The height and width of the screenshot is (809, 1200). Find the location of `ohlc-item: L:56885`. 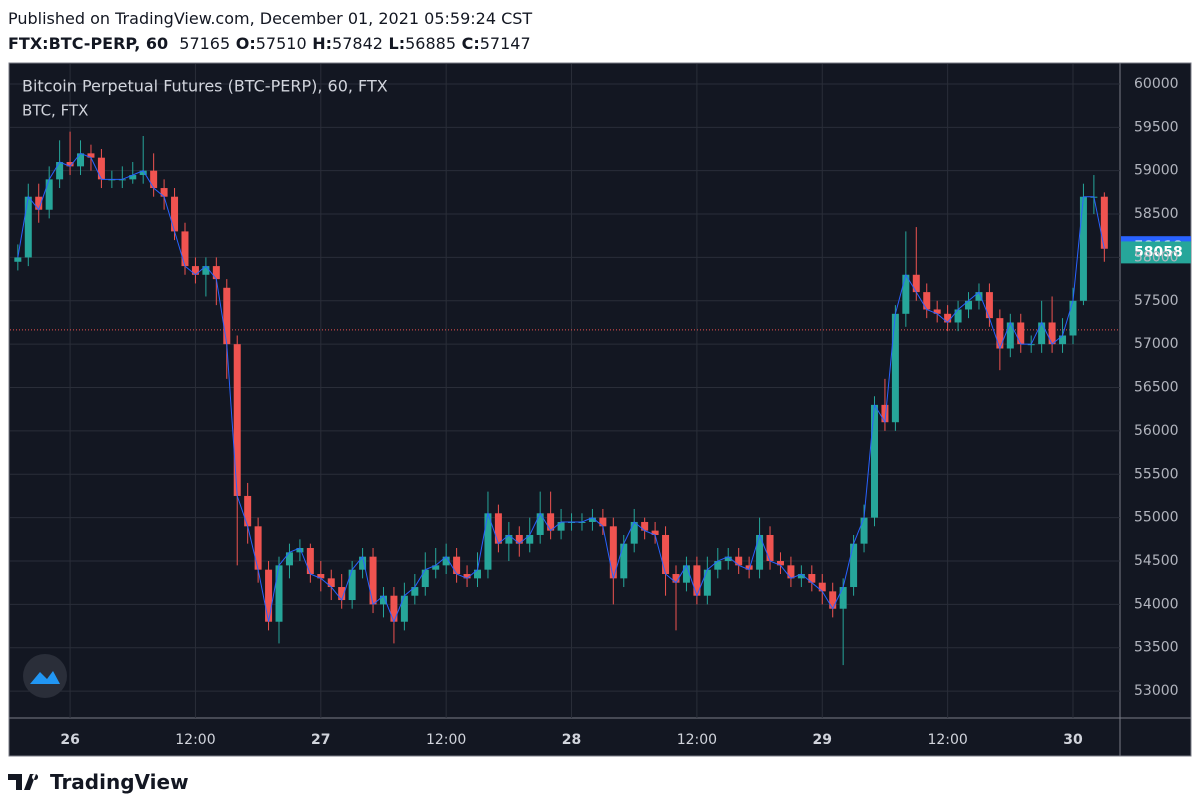

ohlc-item: L:56885 is located at coordinates (425, 43).